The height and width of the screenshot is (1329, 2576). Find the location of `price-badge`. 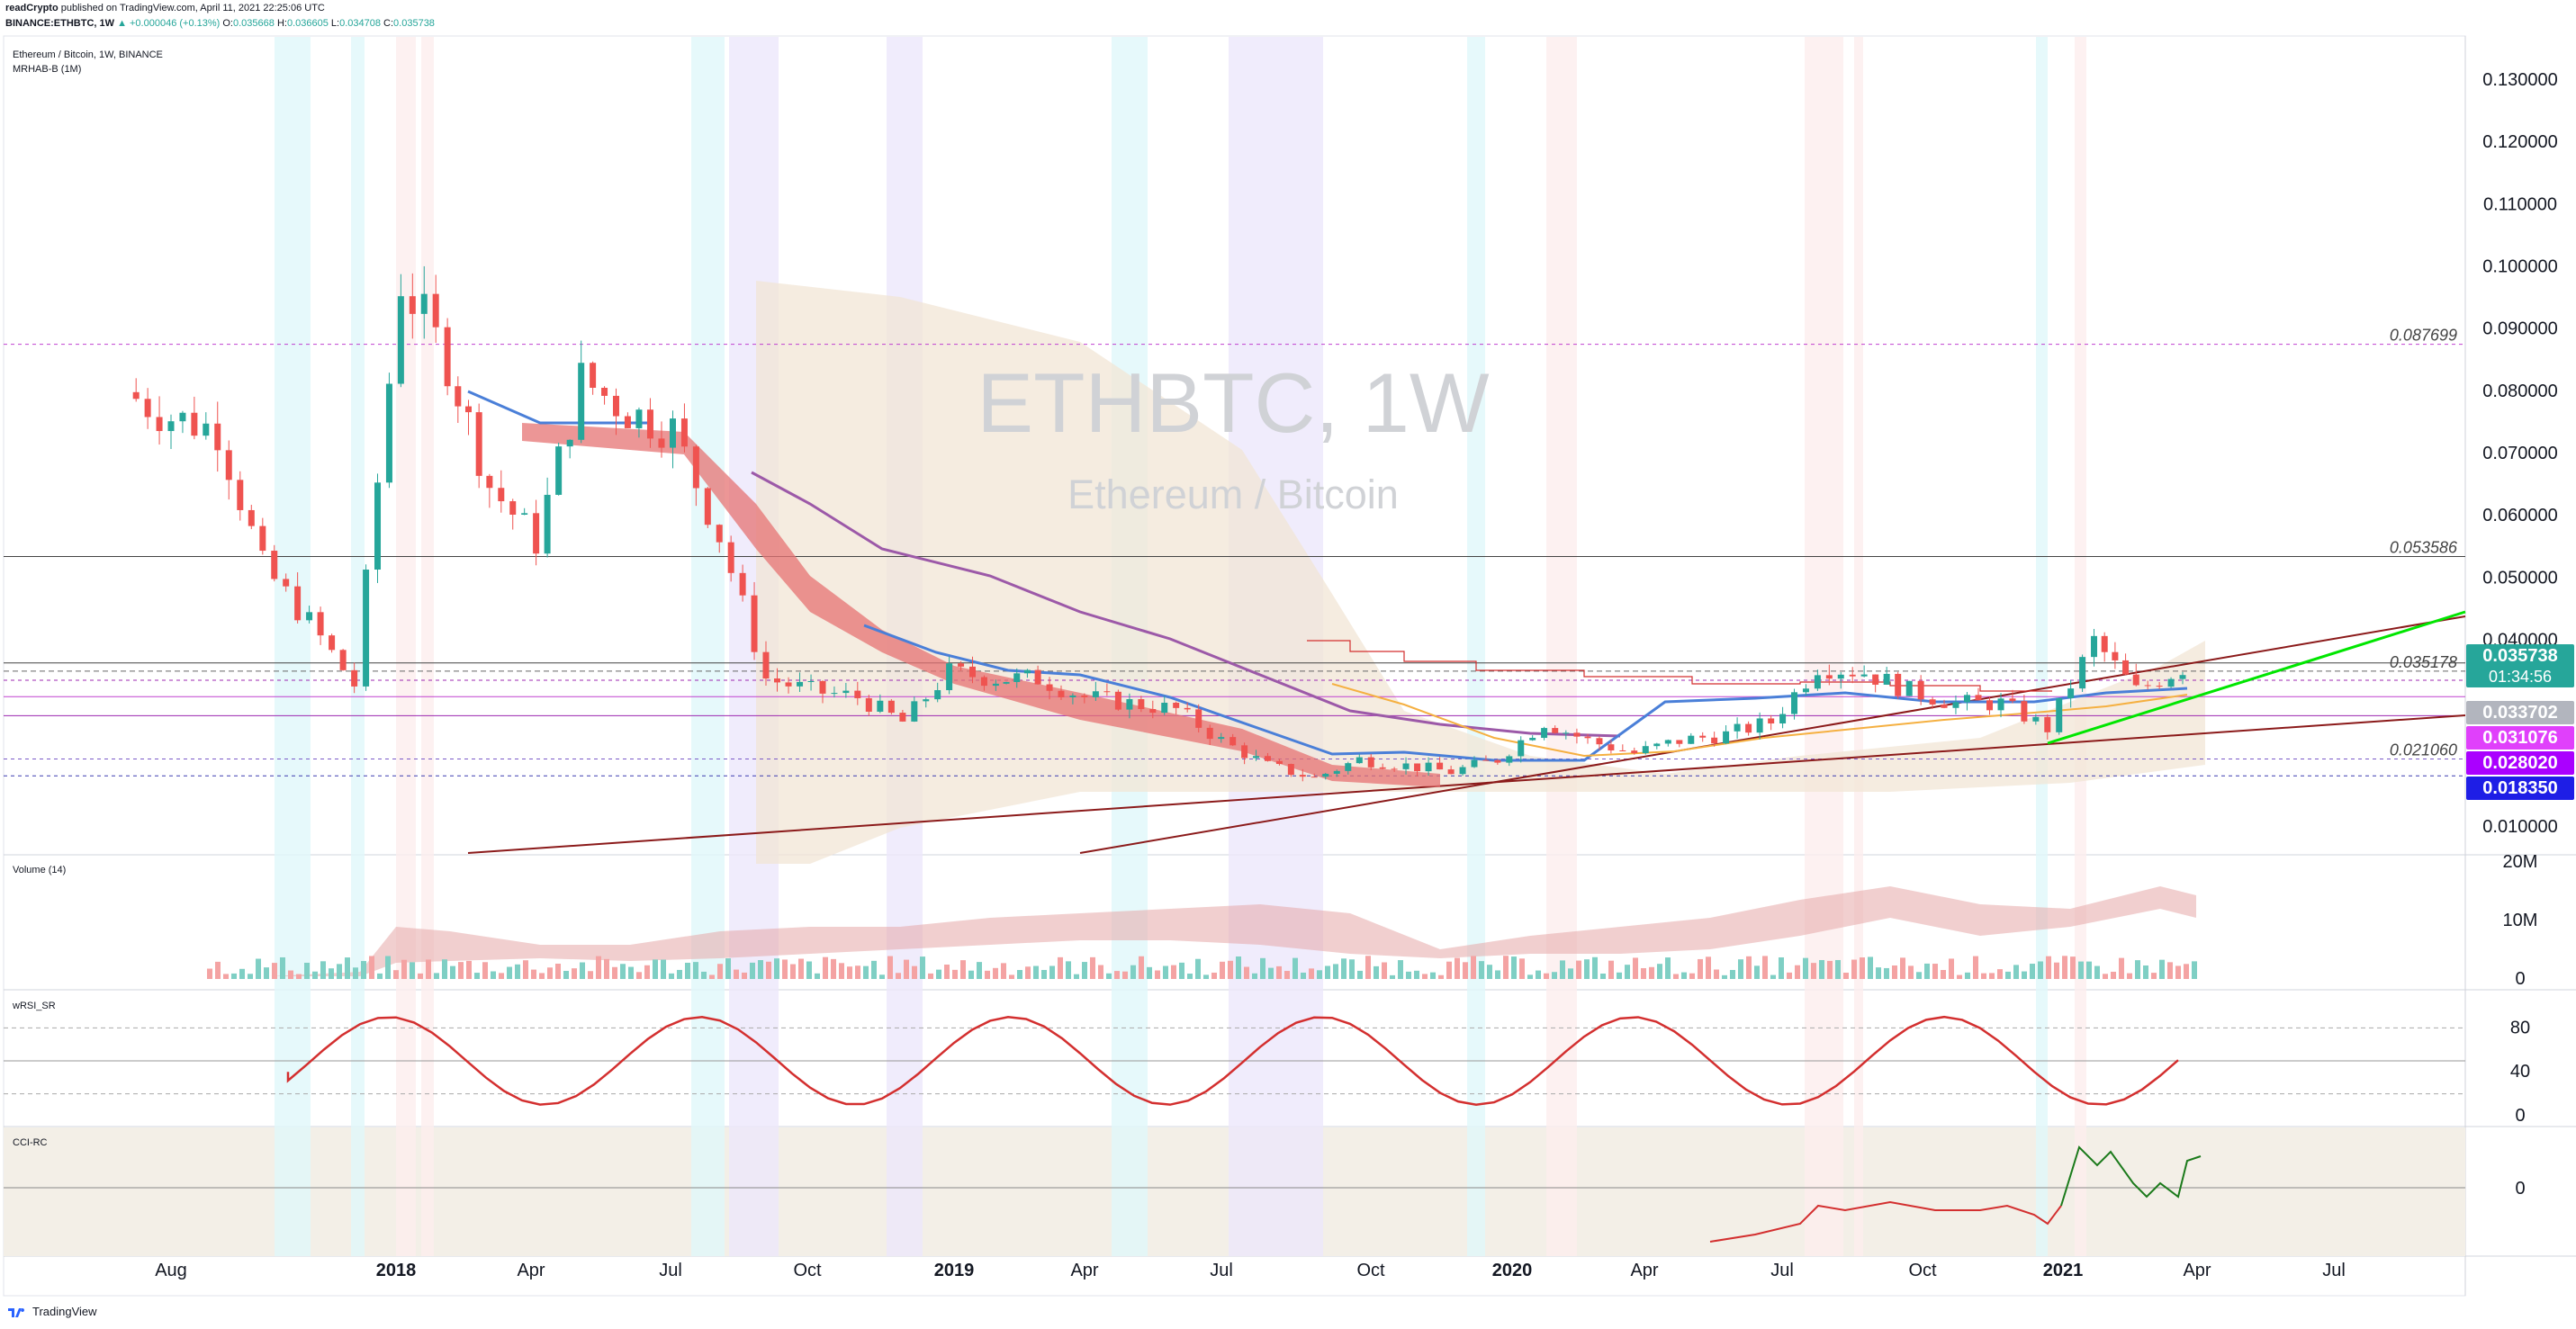

price-badge is located at coordinates (2520, 763).